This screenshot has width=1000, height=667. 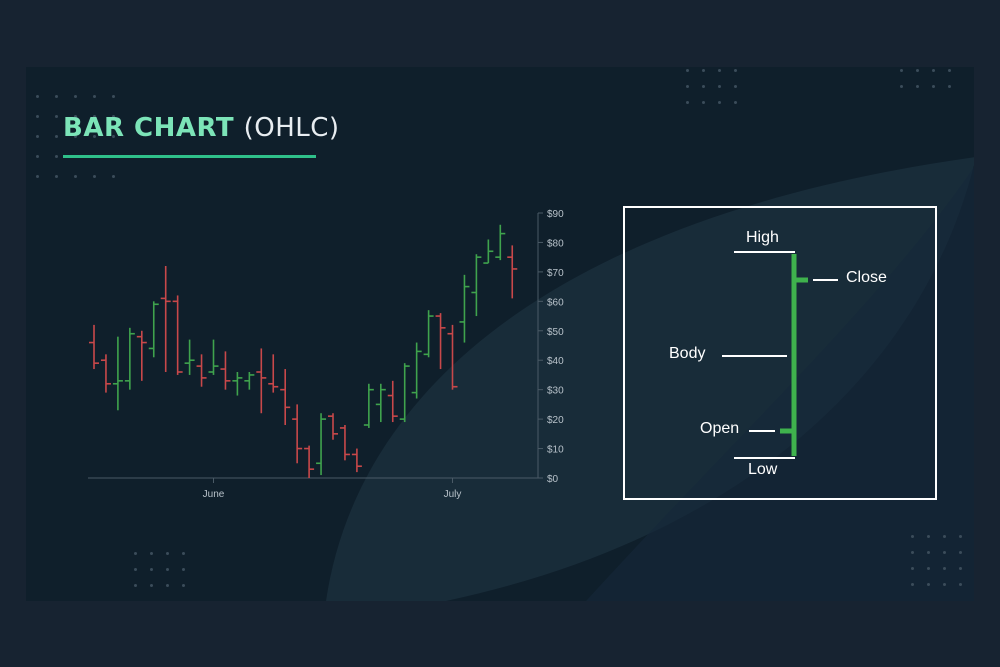 I want to click on y-tick-label: $70, so click(x=555, y=273).